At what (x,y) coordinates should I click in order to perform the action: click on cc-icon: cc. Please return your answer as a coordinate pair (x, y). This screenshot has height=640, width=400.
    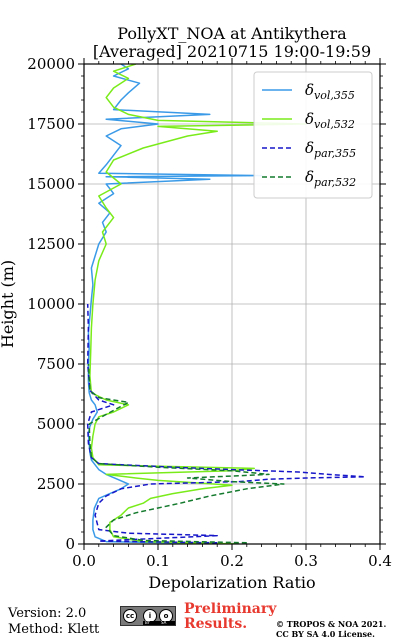
    Looking at the image, I should click on (130, 616).